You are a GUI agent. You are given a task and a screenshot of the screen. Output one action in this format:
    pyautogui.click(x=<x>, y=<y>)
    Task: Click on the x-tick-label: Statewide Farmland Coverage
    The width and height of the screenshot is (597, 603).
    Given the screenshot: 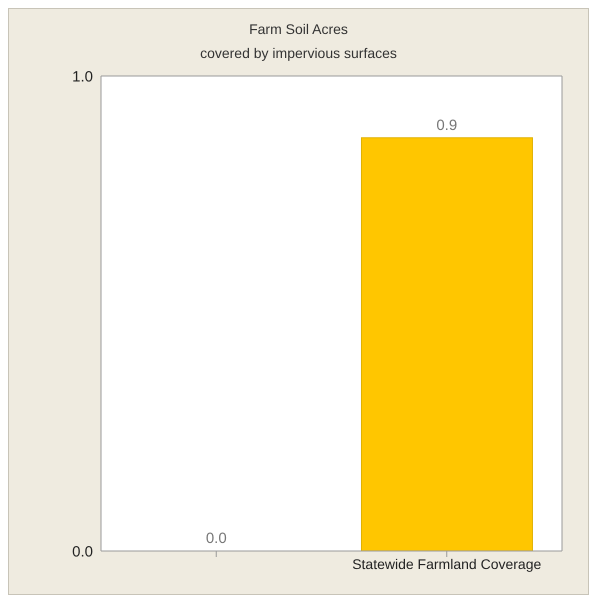 What is the action you would take?
    pyautogui.click(x=447, y=564)
    